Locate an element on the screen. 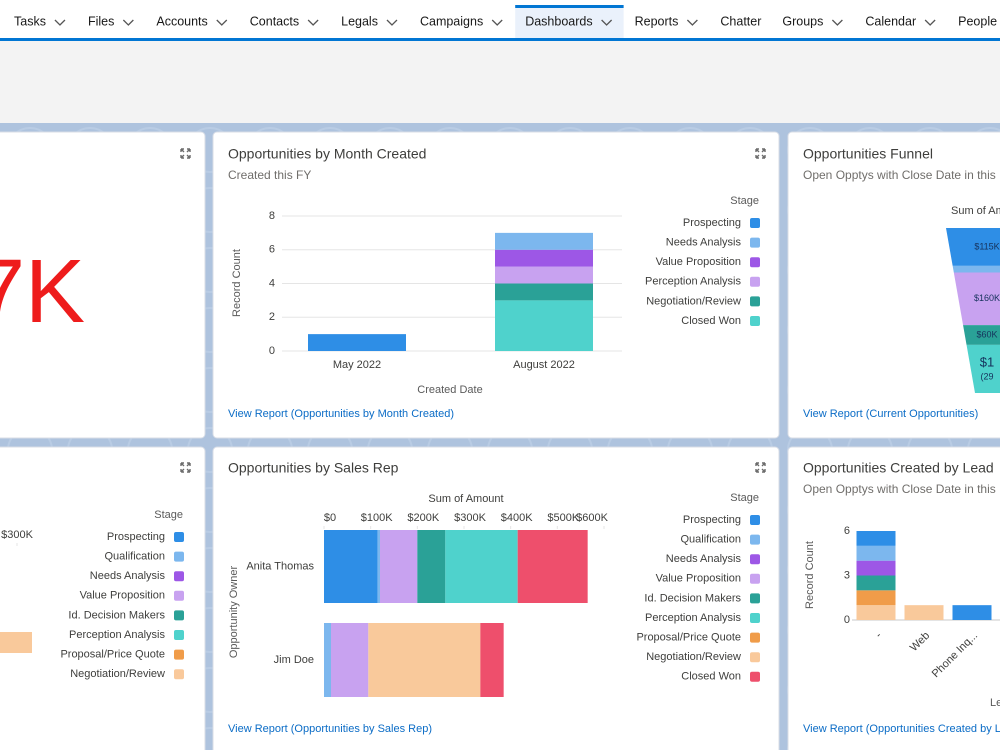  nav-item: Accounts is located at coordinates (181, 21).